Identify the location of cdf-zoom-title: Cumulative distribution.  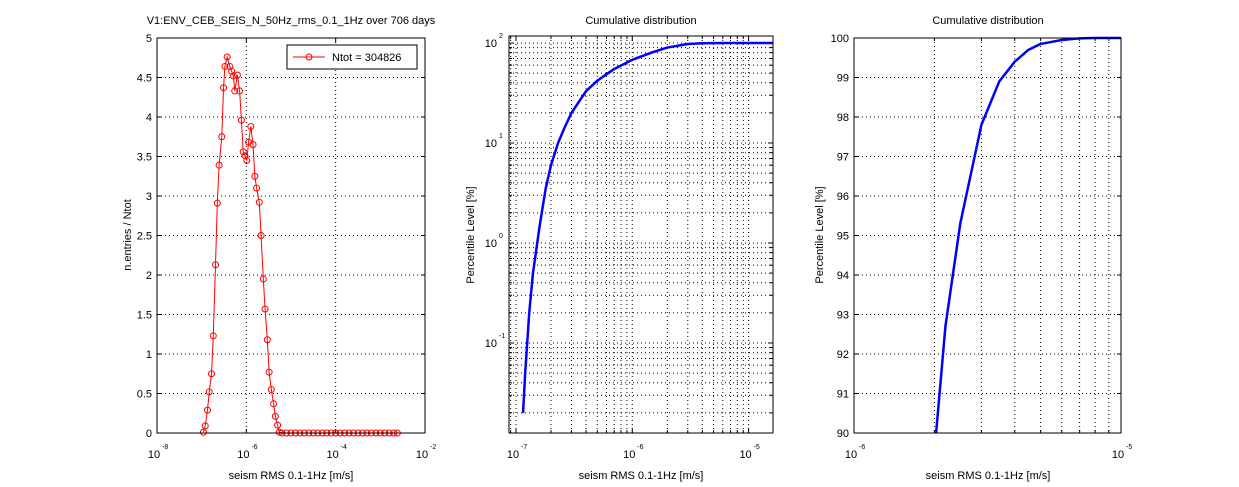
(987, 21).